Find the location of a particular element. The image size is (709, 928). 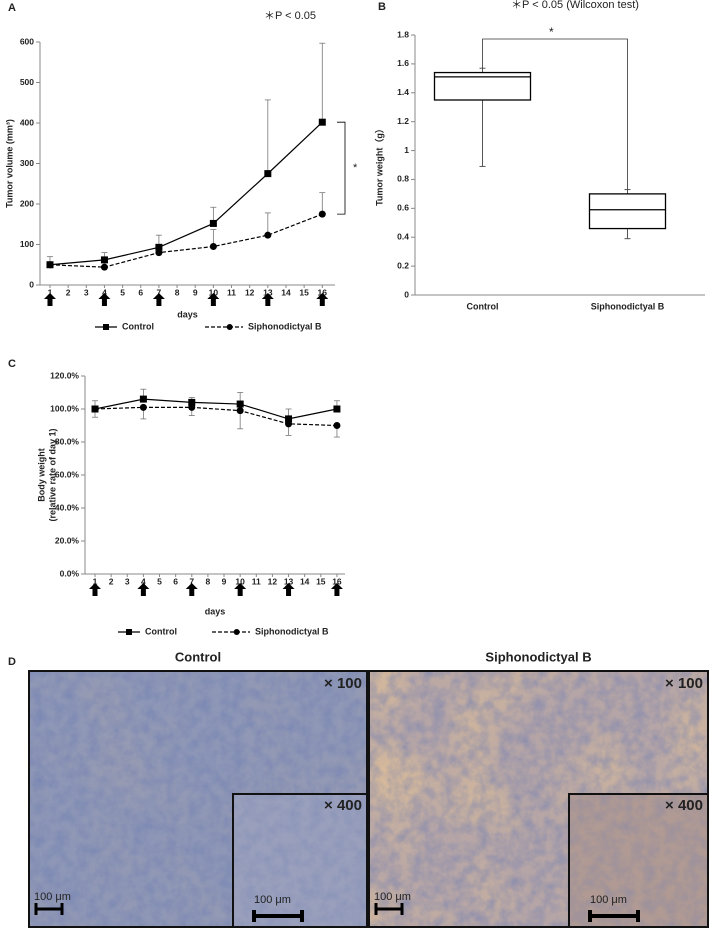

y-tick-label: 200 is located at coordinates (27, 203).